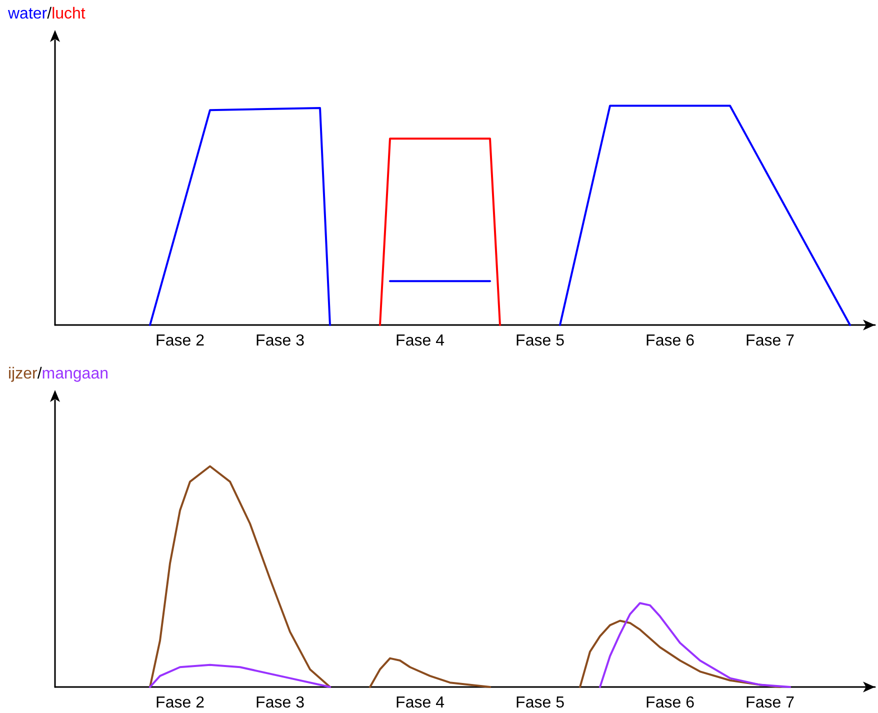  I want to click on text: ijzer, so click(23, 374).